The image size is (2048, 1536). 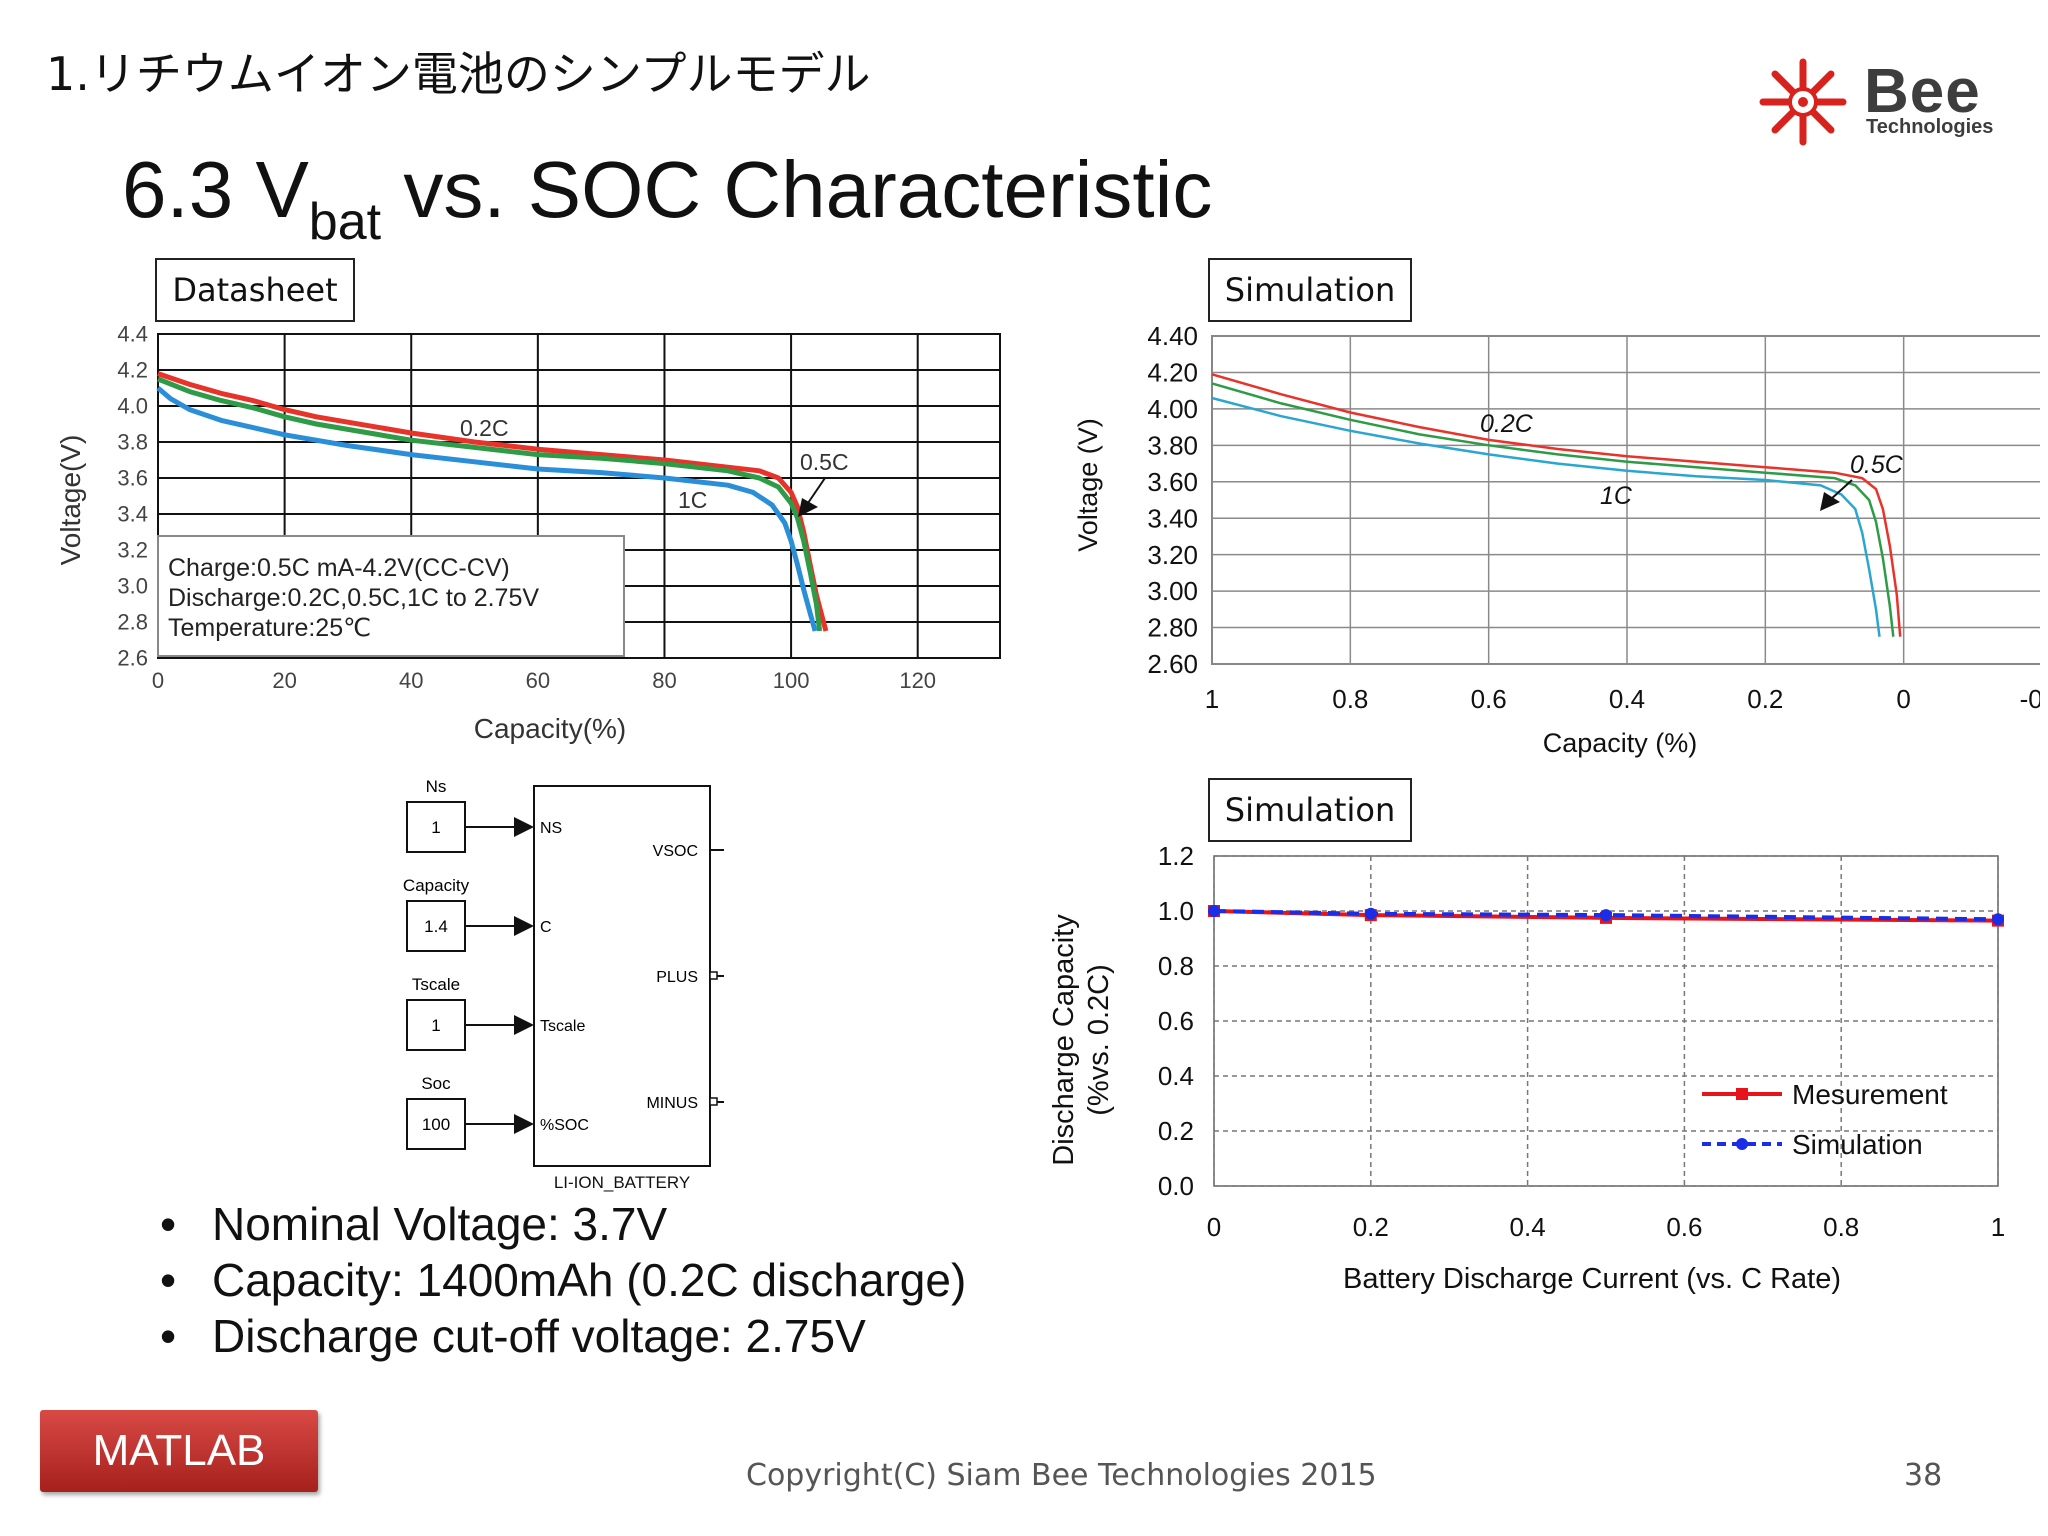 What do you see at coordinates (622, 1182) in the screenshot?
I see `block-name: LI-ION_BATTERY` at bounding box center [622, 1182].